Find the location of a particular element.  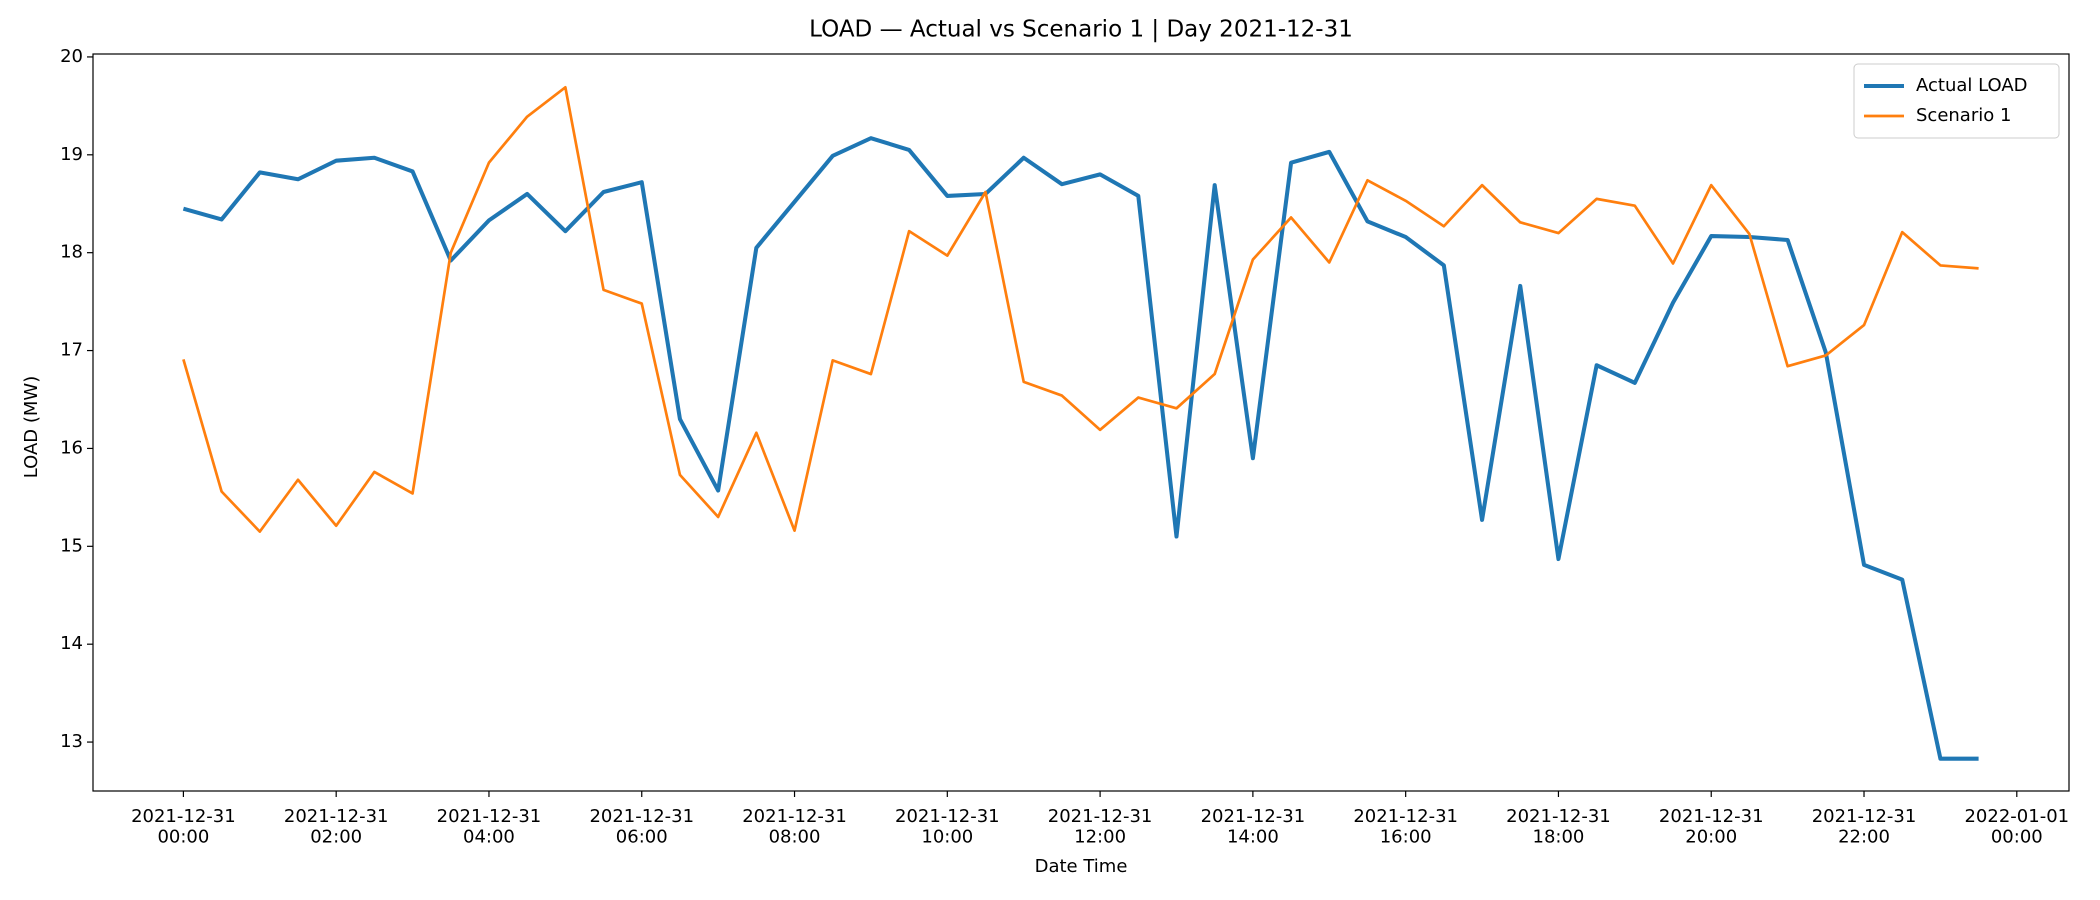

y-tick-label: 14 is located at coordinates (71, 643).